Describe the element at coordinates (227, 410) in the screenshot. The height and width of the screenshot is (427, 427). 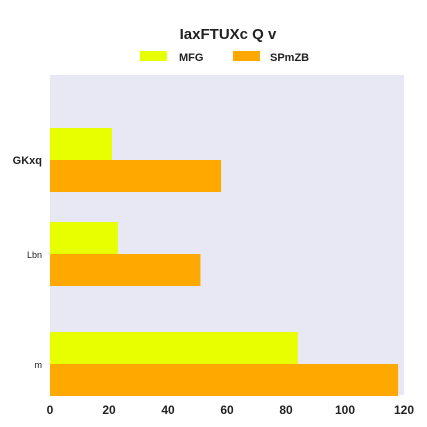
I see `x-tick-label: 60` at that location.